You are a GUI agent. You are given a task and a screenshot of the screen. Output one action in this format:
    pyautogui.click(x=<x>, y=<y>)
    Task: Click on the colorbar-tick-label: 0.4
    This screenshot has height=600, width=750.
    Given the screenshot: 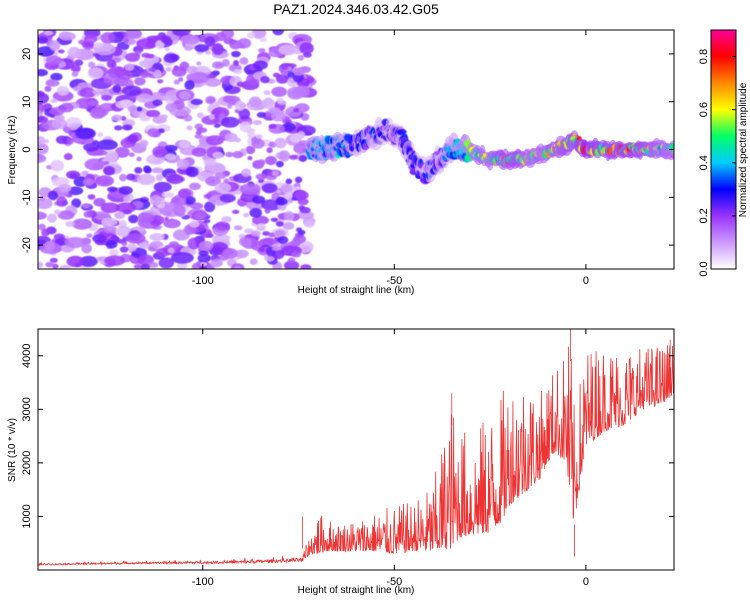 What is the action you would take?
    pyautogui.click(x=704, y=162)
    